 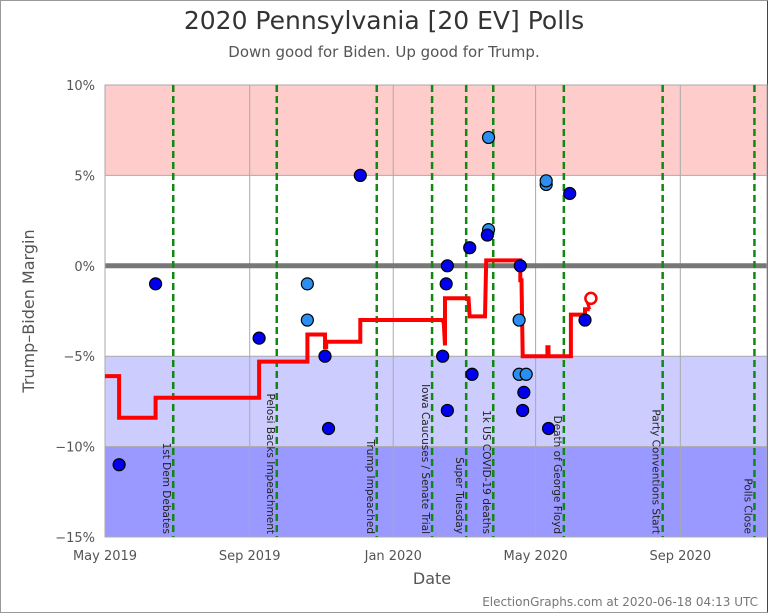 What do you see at coordinates (591, 298) in the screenshot?
I see `current-average-marker` at bounding box center [591, 298].